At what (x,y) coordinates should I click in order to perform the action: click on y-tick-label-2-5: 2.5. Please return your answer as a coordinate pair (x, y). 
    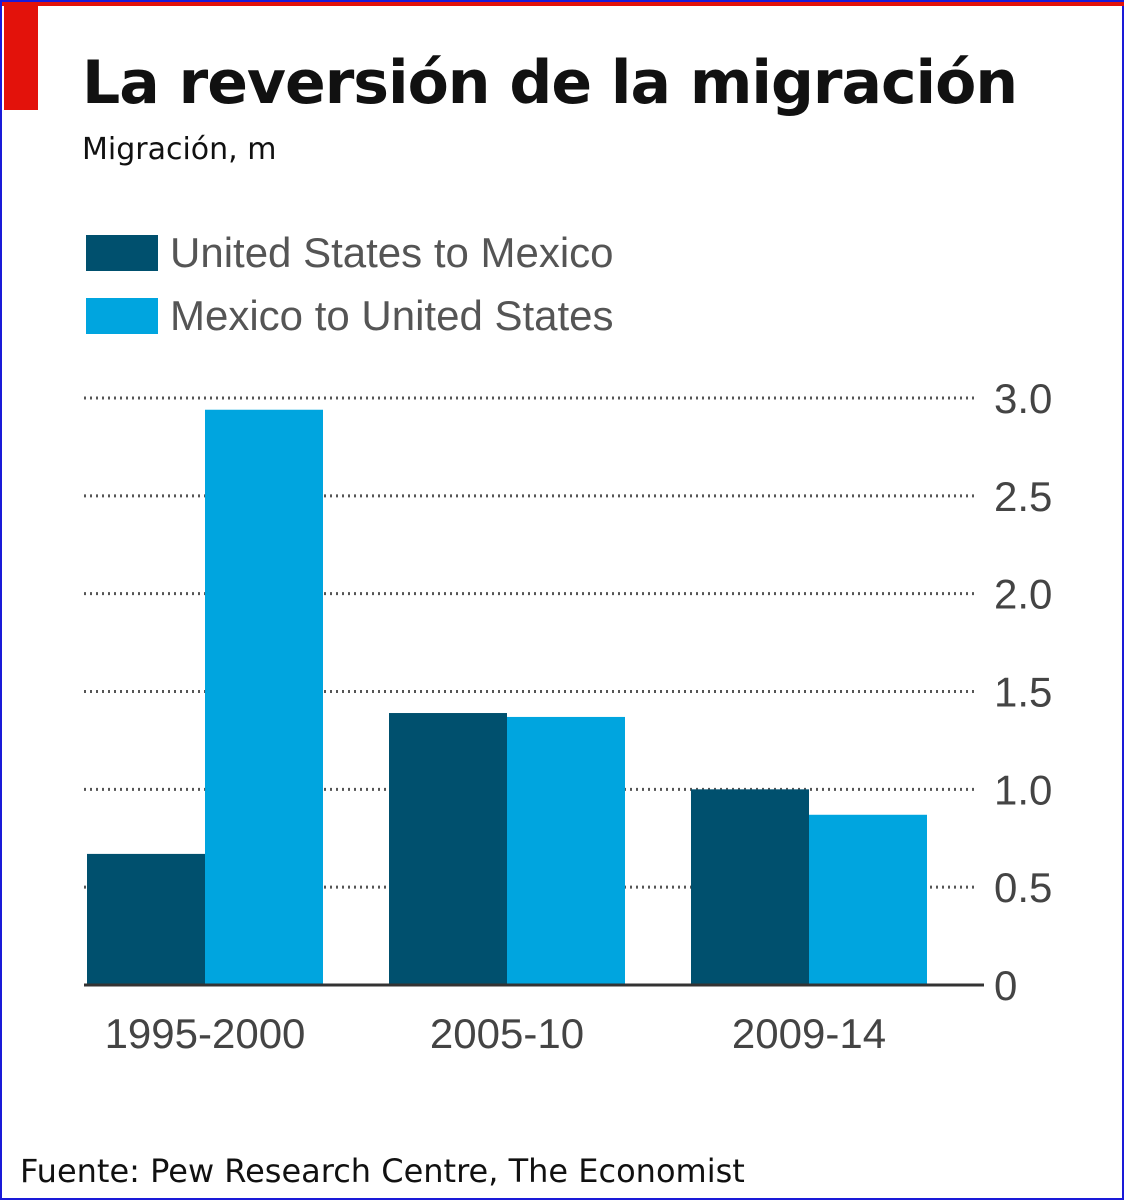
    Looking at the image, I should click on (1023, 496).